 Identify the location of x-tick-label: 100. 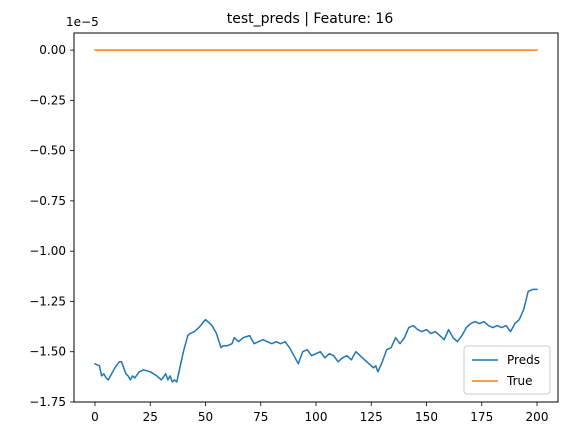
(316, 417).